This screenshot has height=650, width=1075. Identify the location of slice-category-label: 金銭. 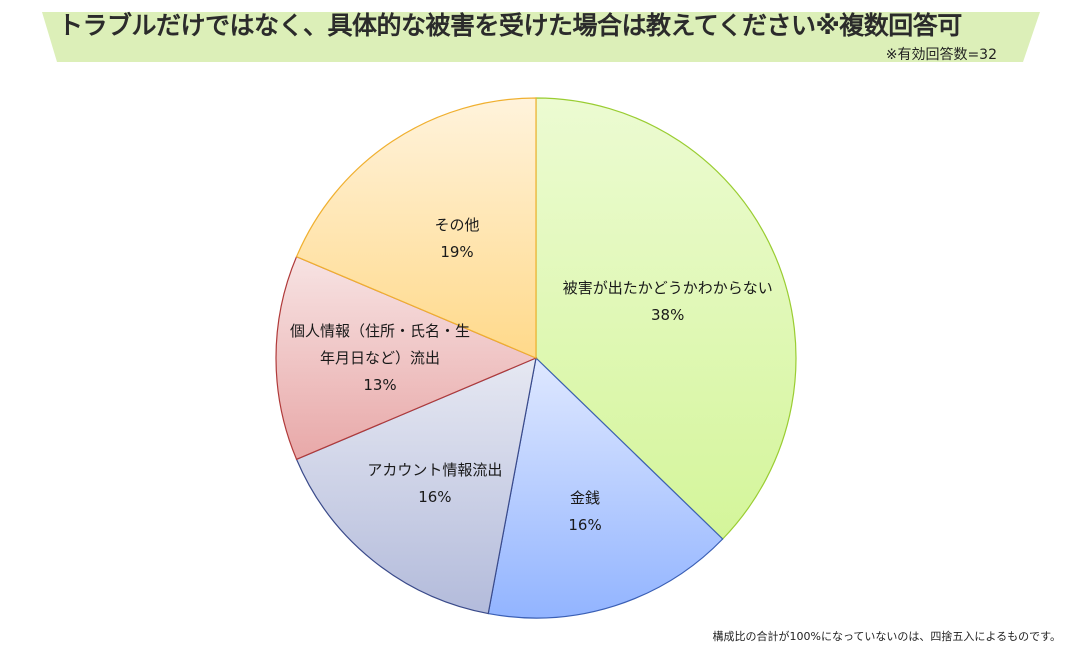
(585, 497).